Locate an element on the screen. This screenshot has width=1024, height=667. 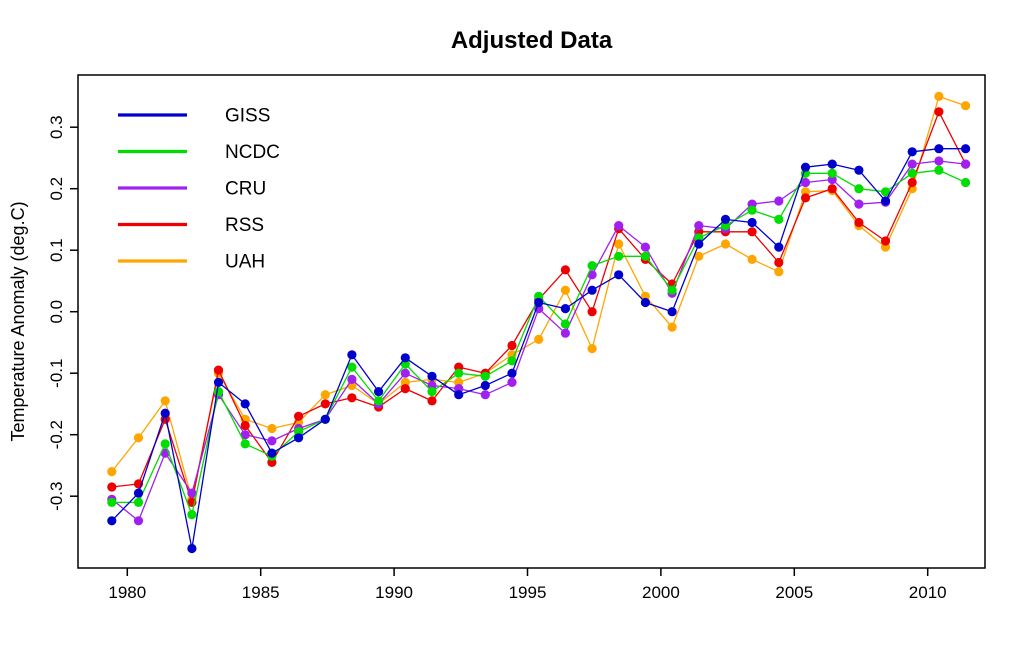
data-point-uah-2010 is located at coordinates (939, 96).